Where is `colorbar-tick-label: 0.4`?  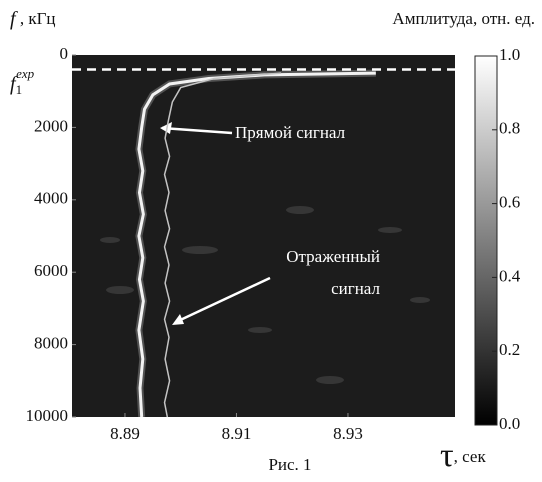 colorbar-tick-label: 0.4 is located at coordinates (510, 275).